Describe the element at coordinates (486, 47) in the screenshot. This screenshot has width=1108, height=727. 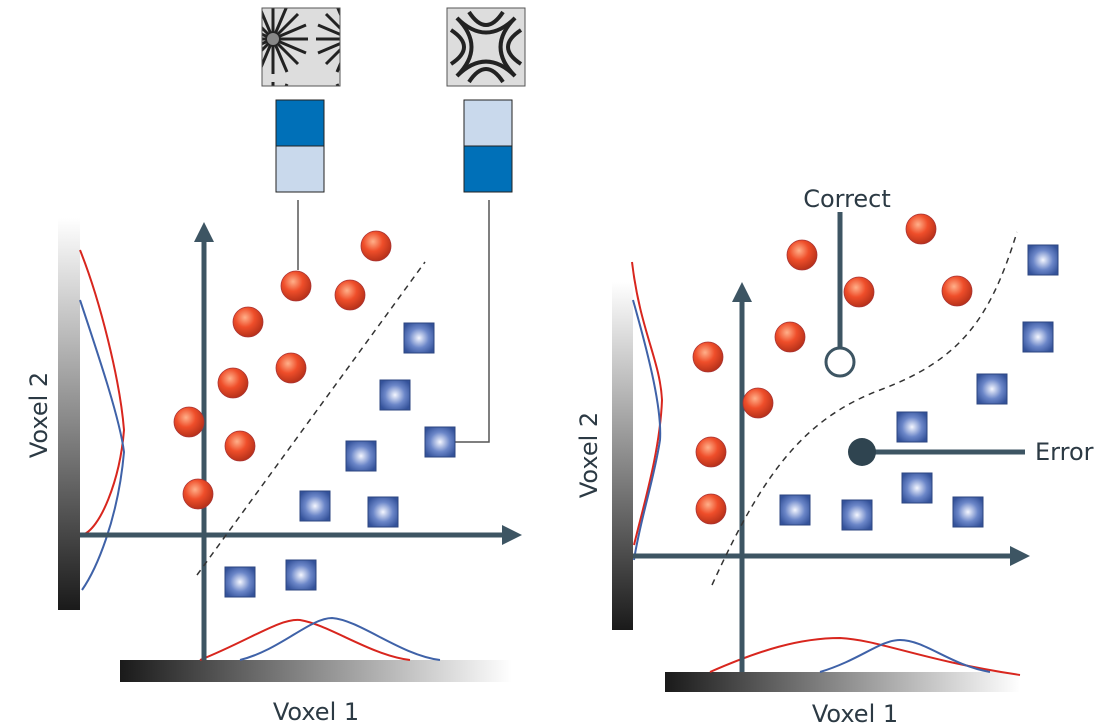
I see `stimulus-hyperbolic` at that location.